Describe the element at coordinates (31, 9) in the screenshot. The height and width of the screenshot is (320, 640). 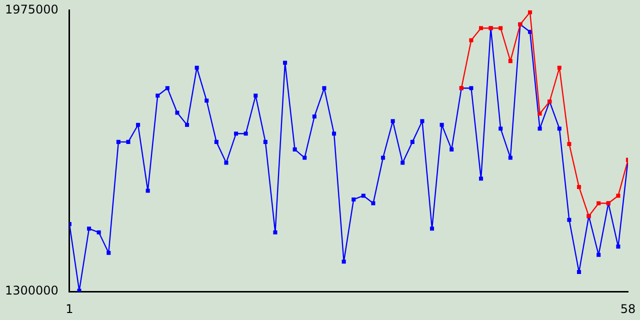
I see `y-tick-label: 1975000` at that location.